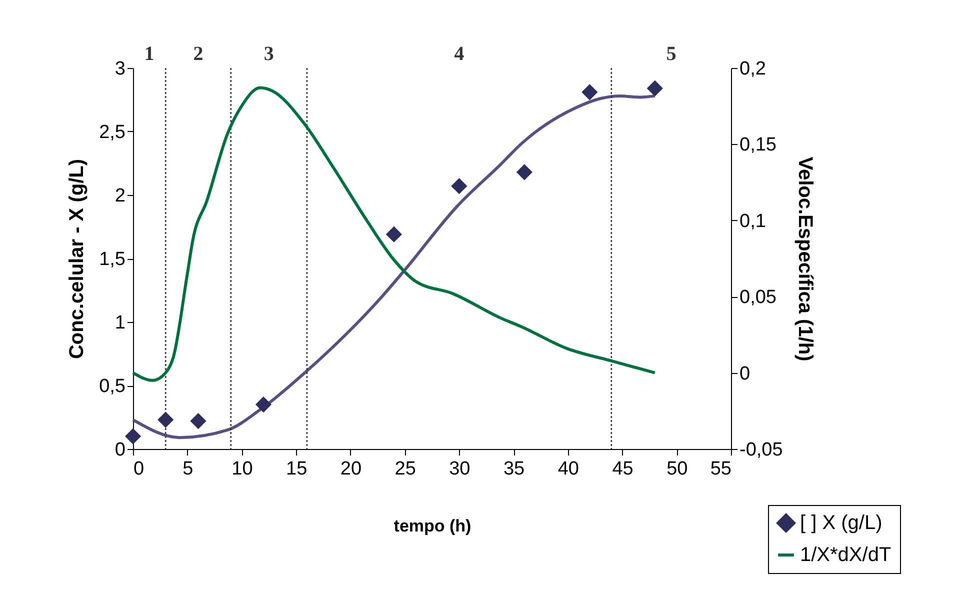 This screenshot has height=601, width=978. Describe the element at coordinates (753, 69) in the screenshot. I see `y2-tick-label: 0,2` at that location.